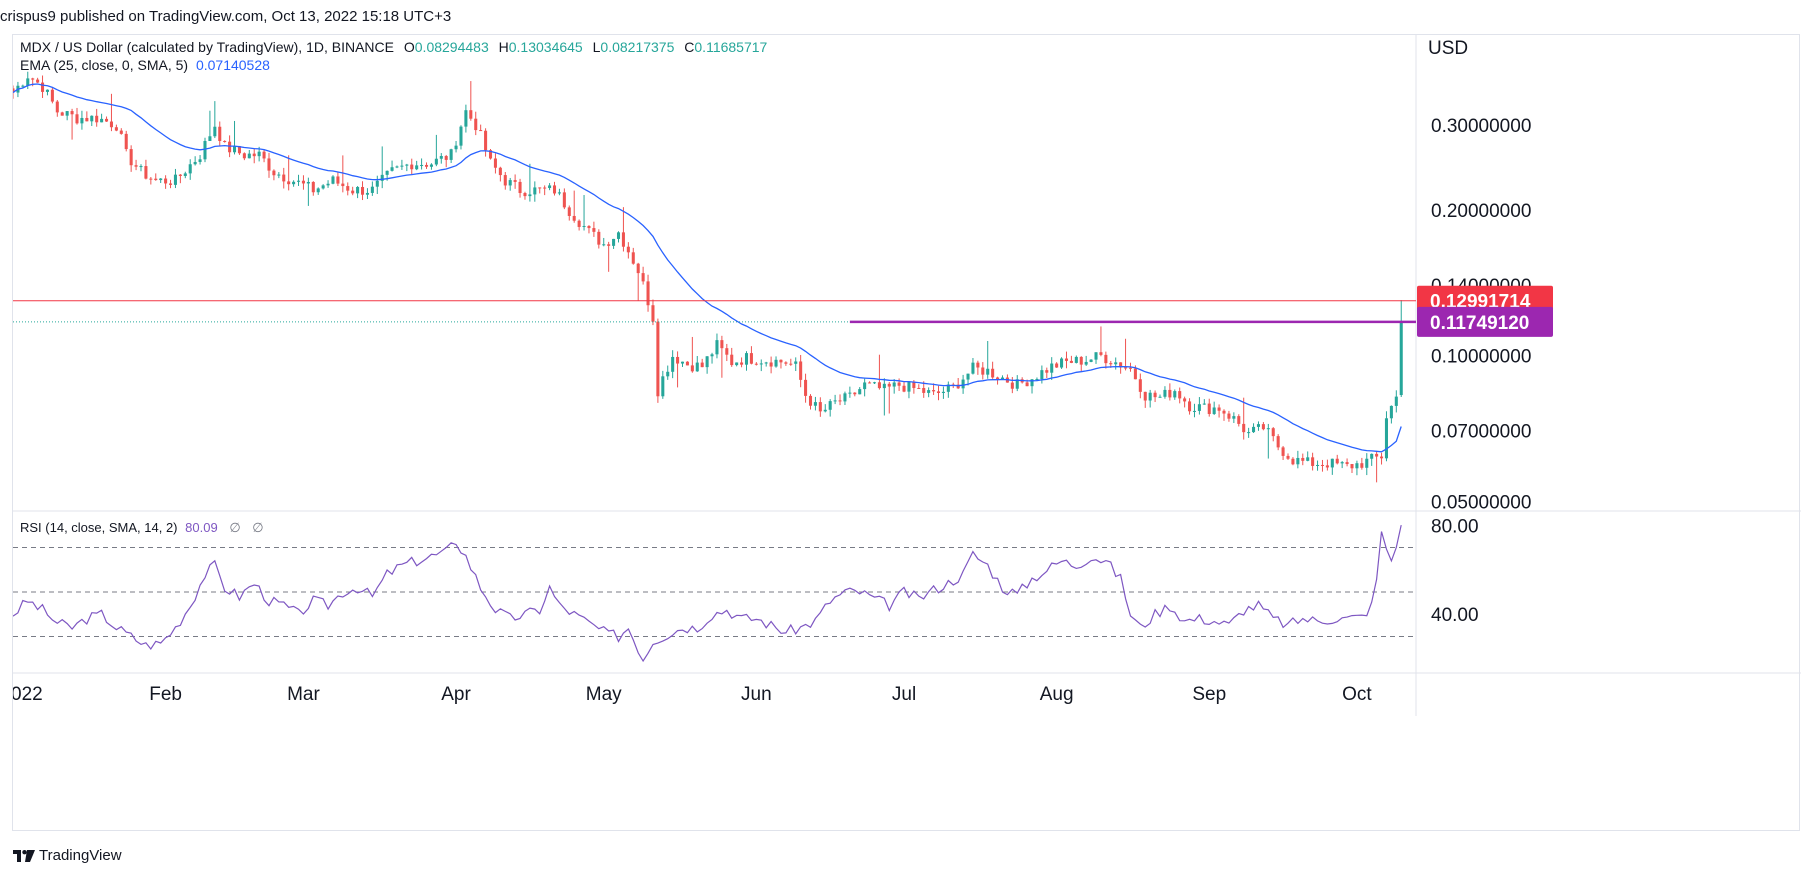  I want to click on levels-layer, so click(714, 312).